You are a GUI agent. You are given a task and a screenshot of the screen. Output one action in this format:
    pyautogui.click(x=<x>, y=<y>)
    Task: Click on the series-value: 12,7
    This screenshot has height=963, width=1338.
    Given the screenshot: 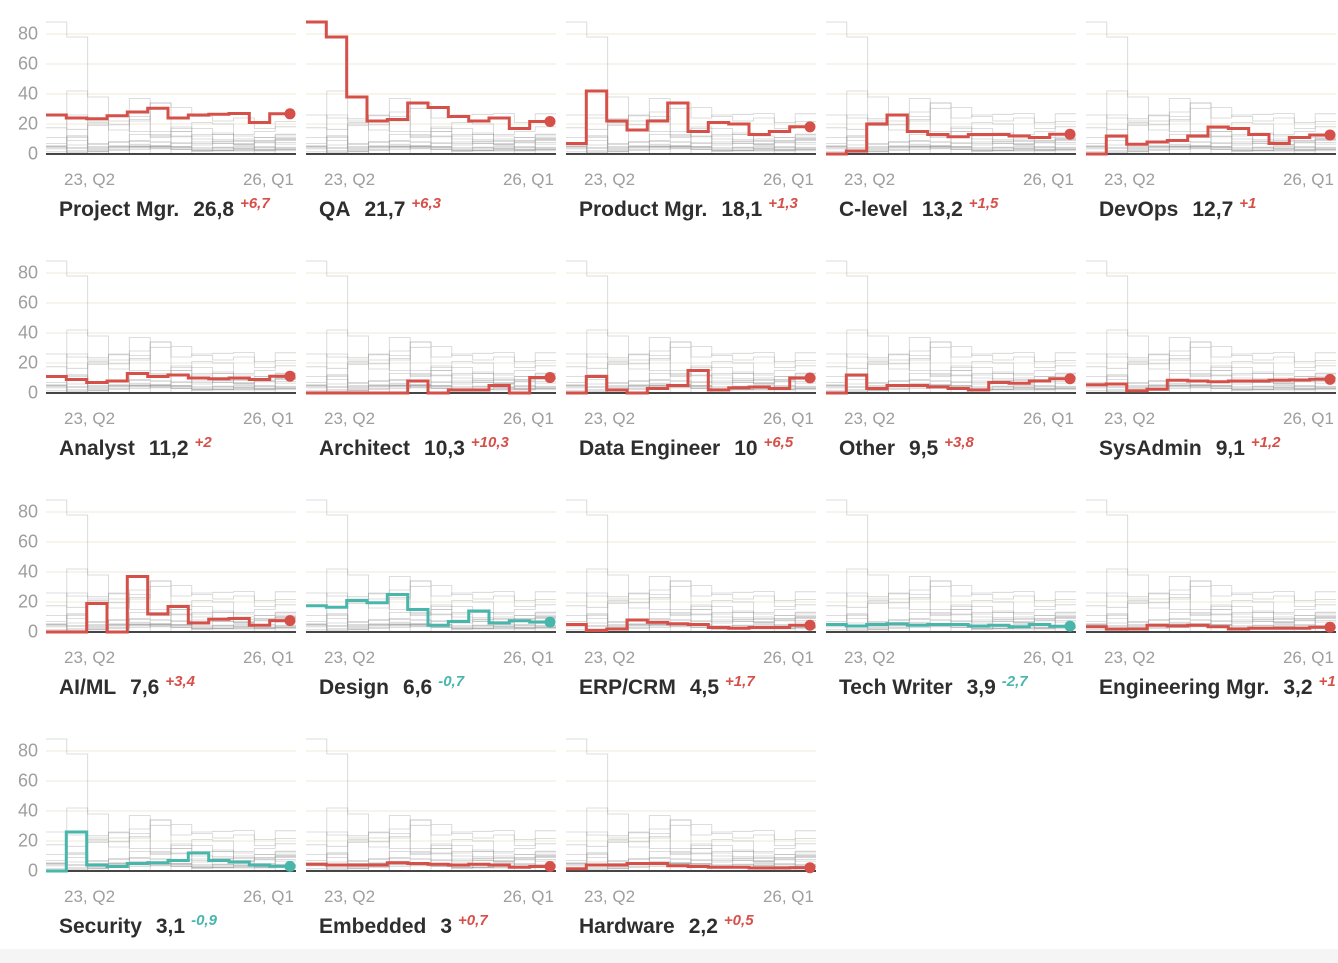 What is the action you would take?
    pyautogui.click(x=1213, y=209)
    